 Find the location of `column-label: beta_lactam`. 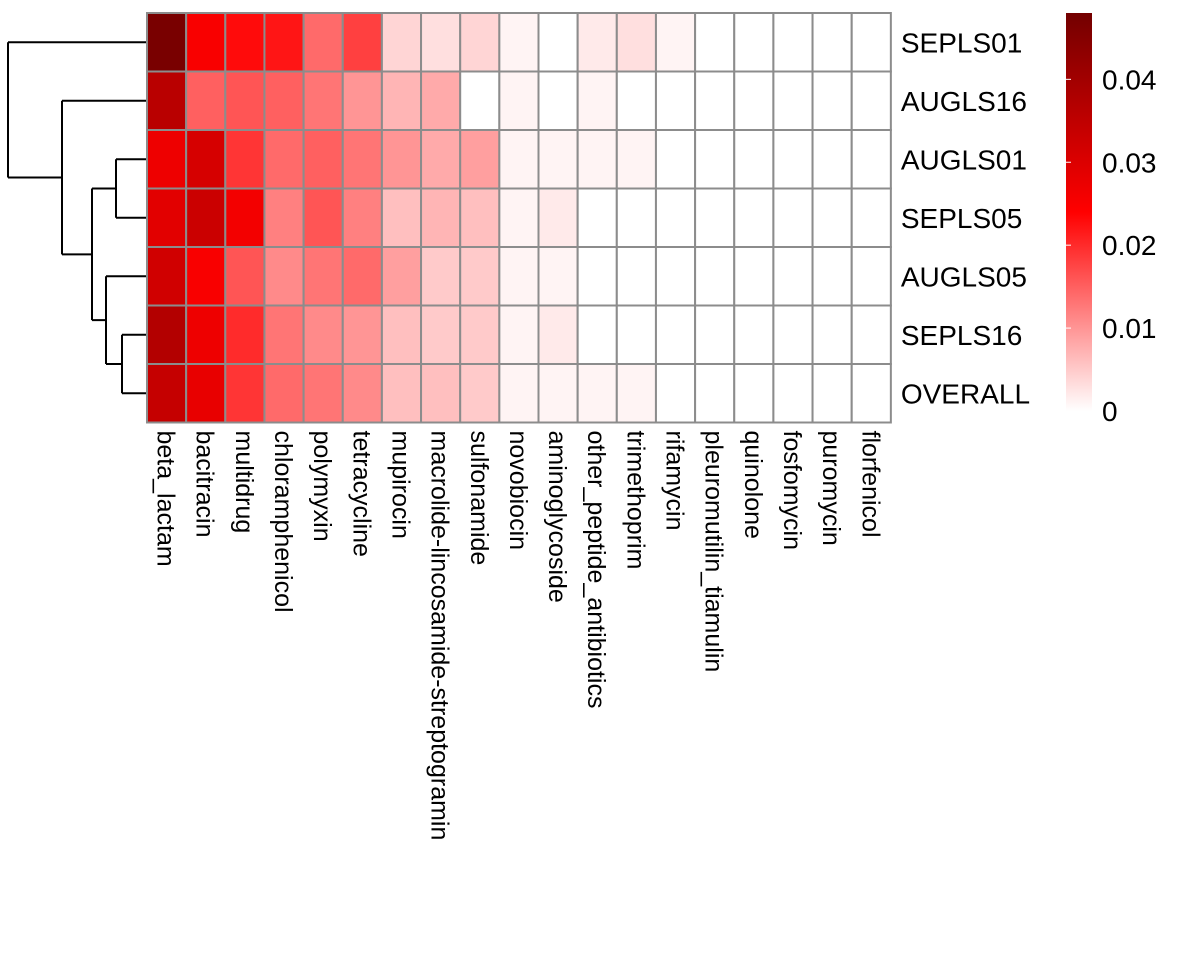

column-label: beta_lactam is located at coordinates (166, 499).